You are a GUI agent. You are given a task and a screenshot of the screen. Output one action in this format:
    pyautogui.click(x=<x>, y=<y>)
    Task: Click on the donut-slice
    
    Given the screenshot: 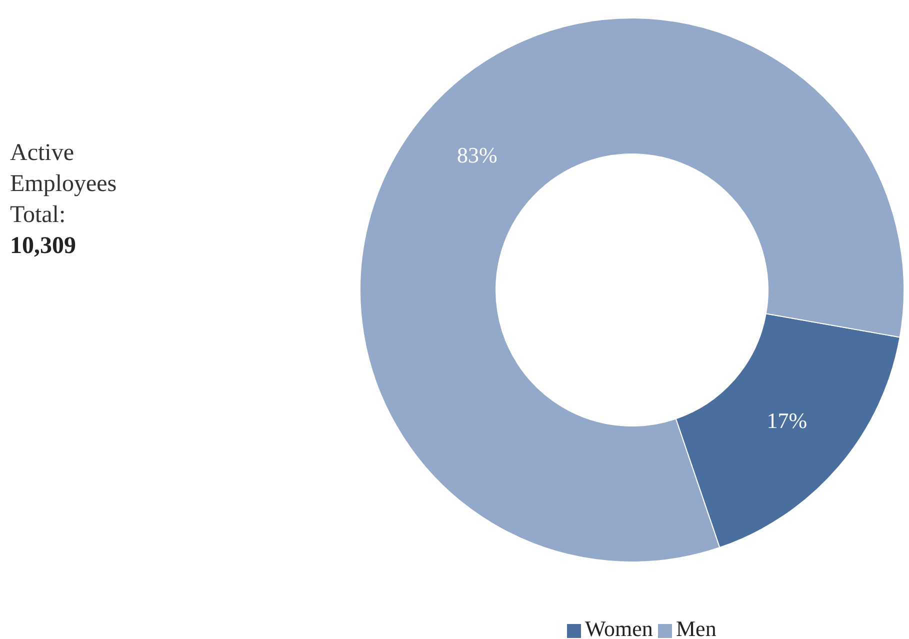 What is the action you would take?
    pyautogui.click(x=787, y=430)
    